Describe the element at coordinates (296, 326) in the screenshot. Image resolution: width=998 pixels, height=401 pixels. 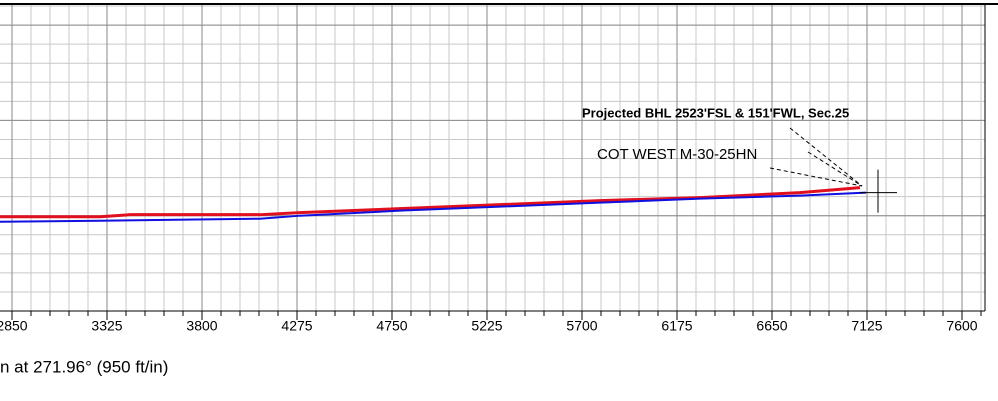
I see `x-tick-label: 4275` at that location.